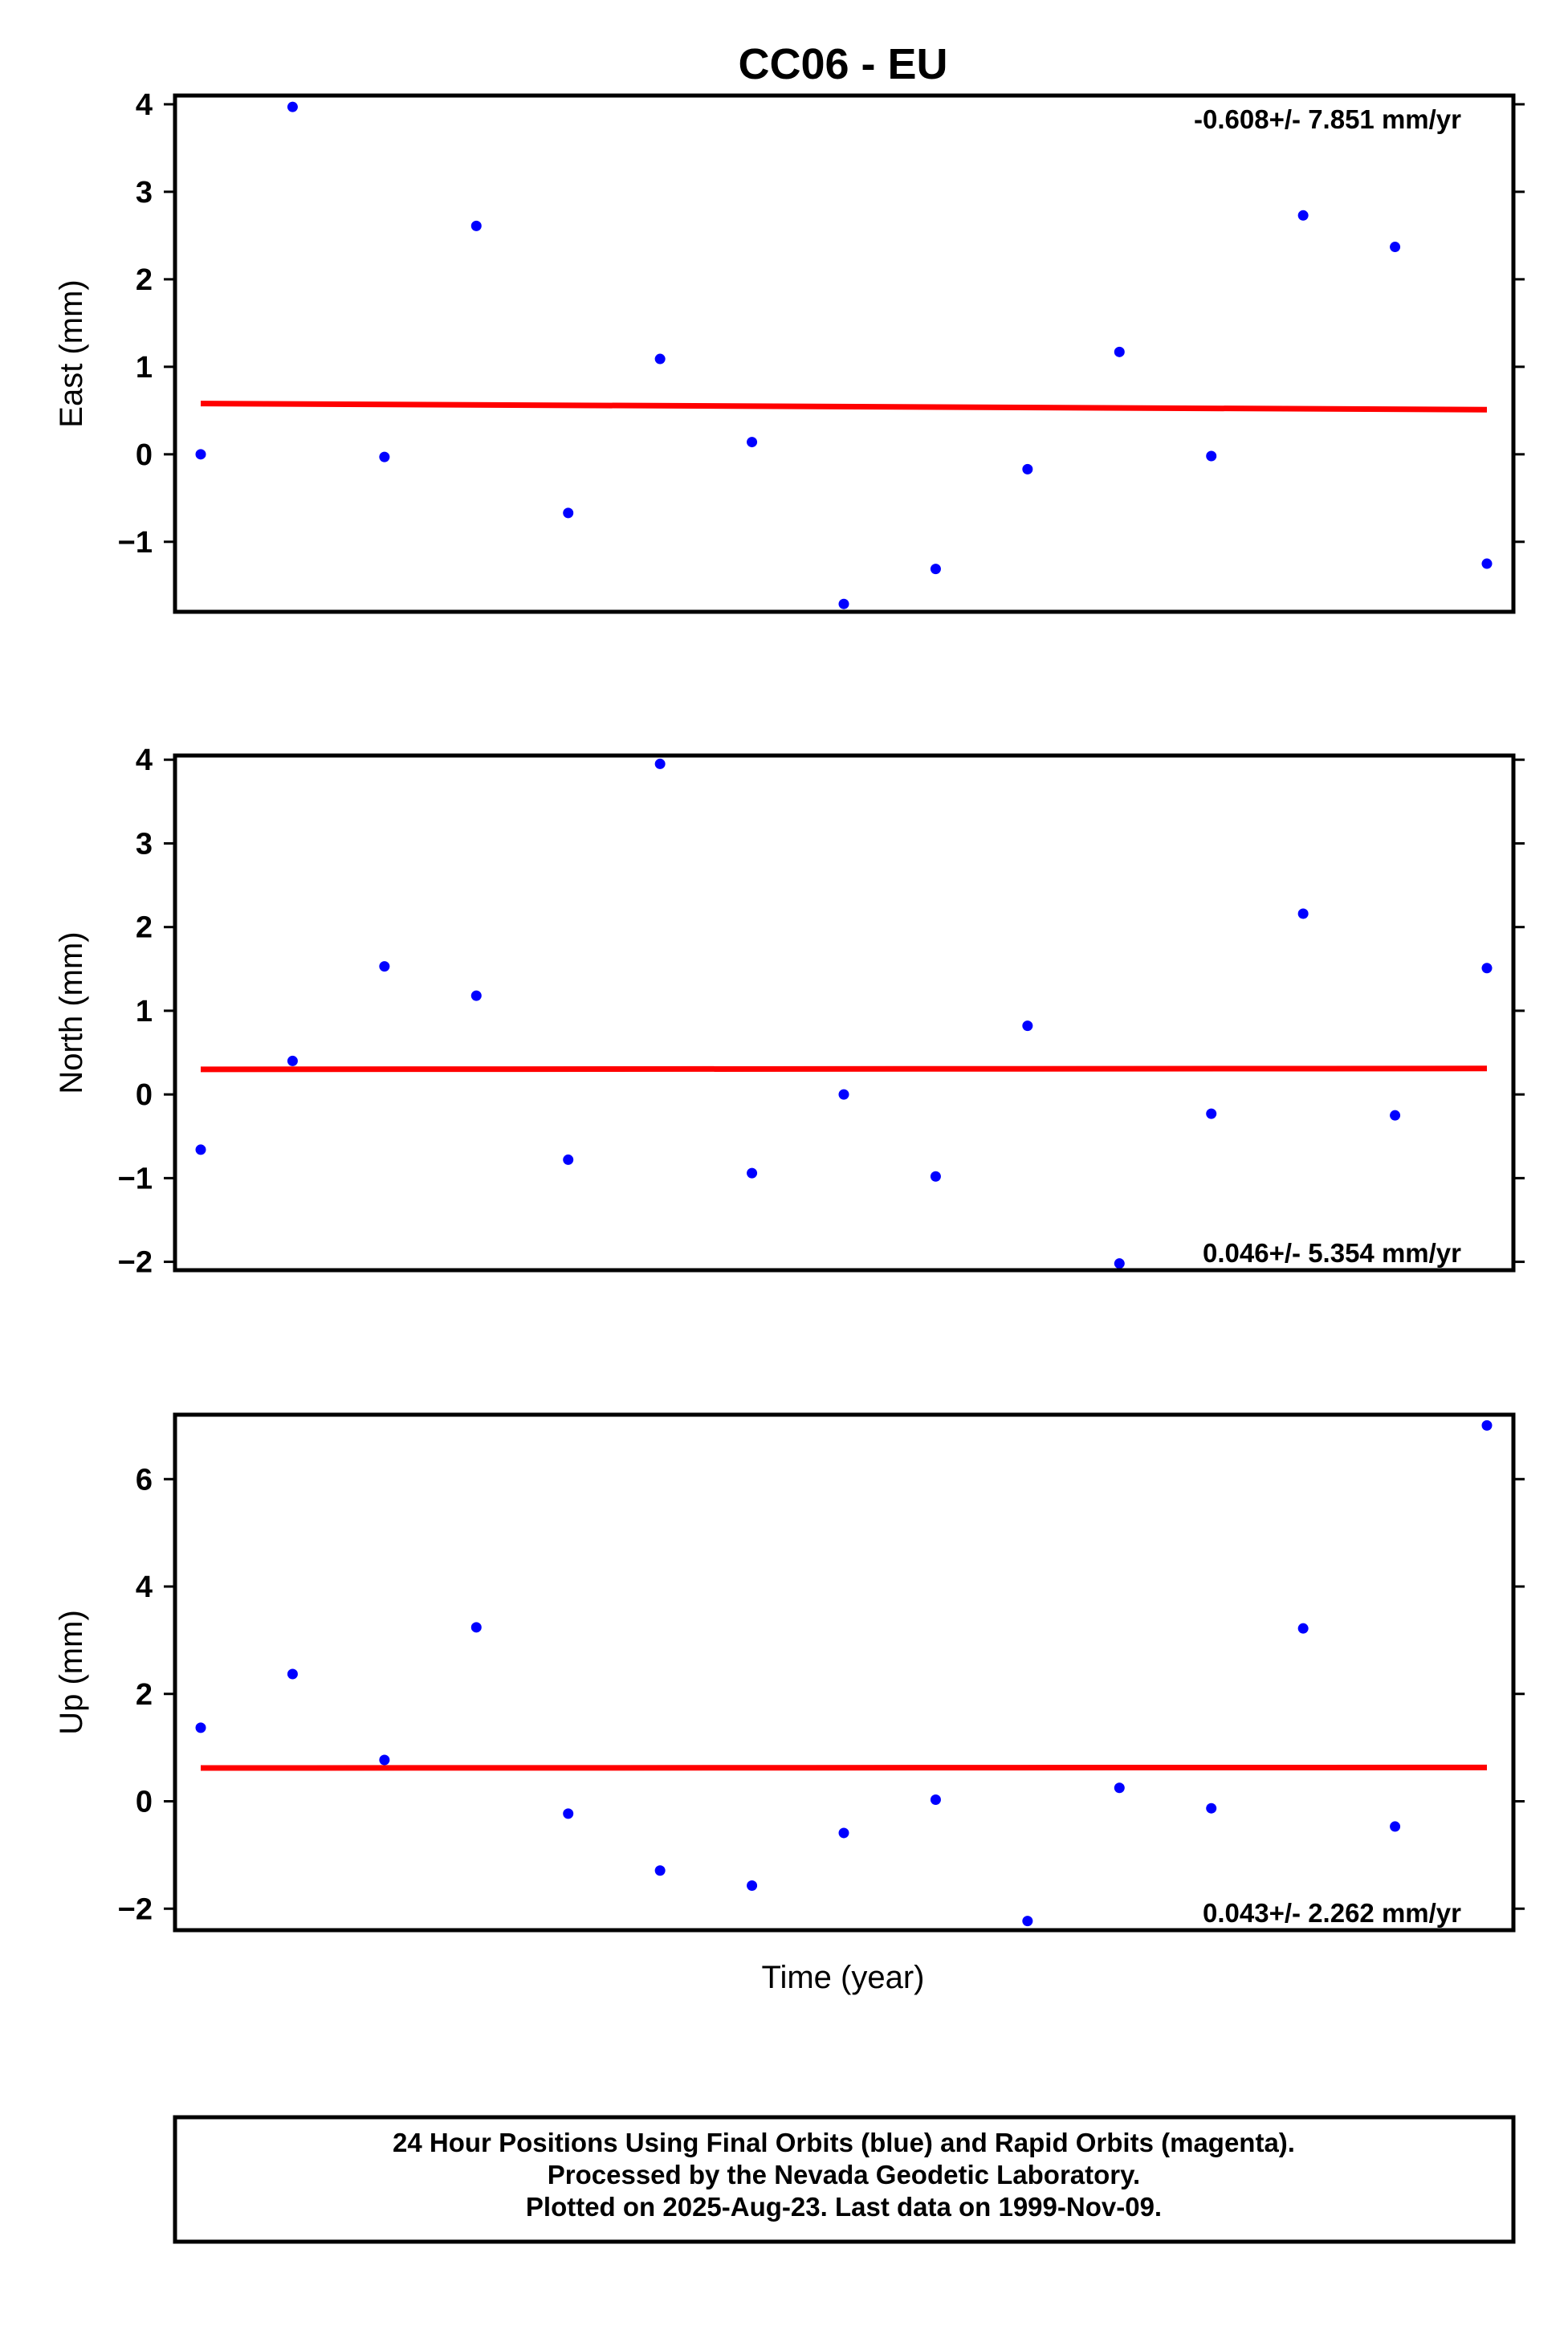 Image resolution: width=1568 pixels, height=2330 pixels. I want to click on east-ytick-label: 2, so click(144, 280).